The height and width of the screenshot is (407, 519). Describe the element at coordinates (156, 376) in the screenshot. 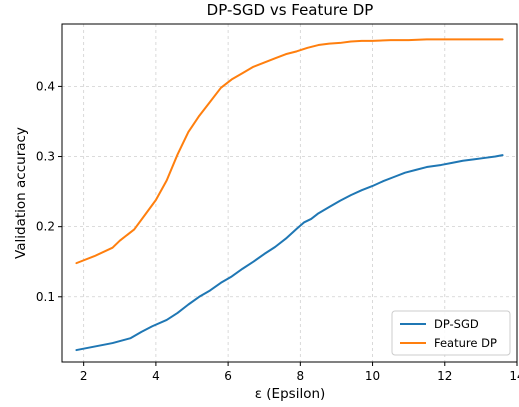

I see `x-tick-label: 4` at that location.